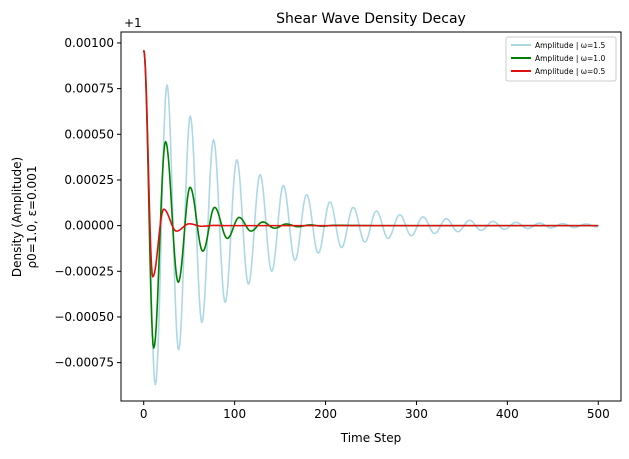 The height and width of the screenshot is (459, 629). What do you see at coordinates (89, 89) in the screenshot?
I see `y-tick-label: 0.00075` at bounding box center [89, 89].